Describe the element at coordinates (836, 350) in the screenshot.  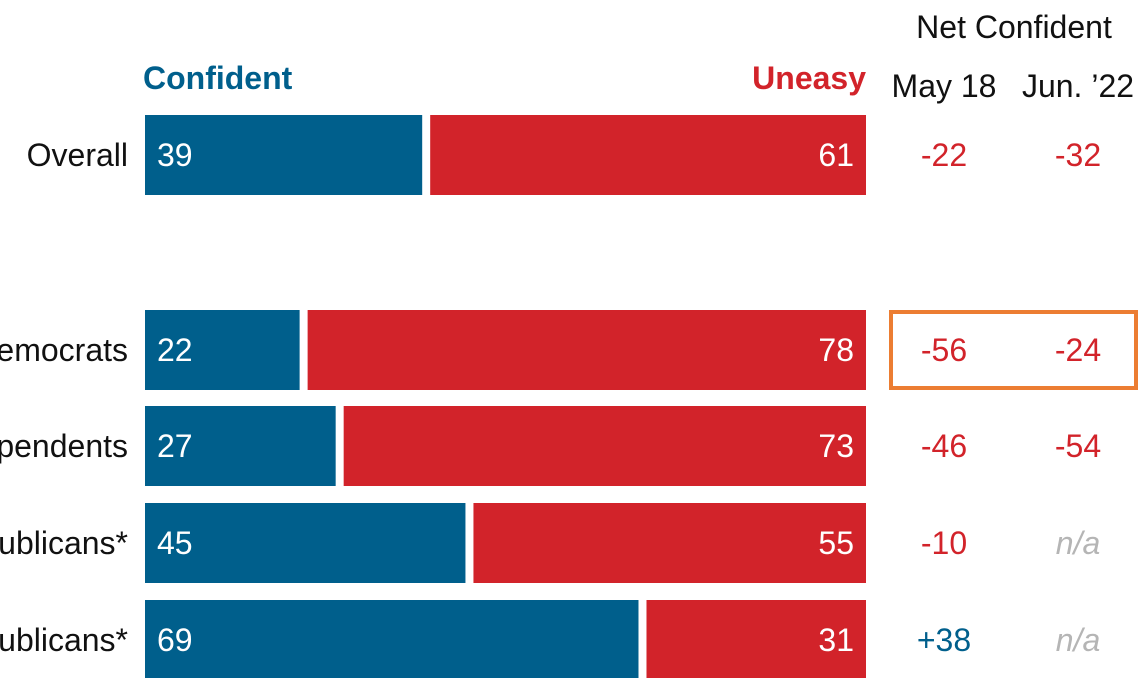
I see `value-label-uneasy: 78` at that location.